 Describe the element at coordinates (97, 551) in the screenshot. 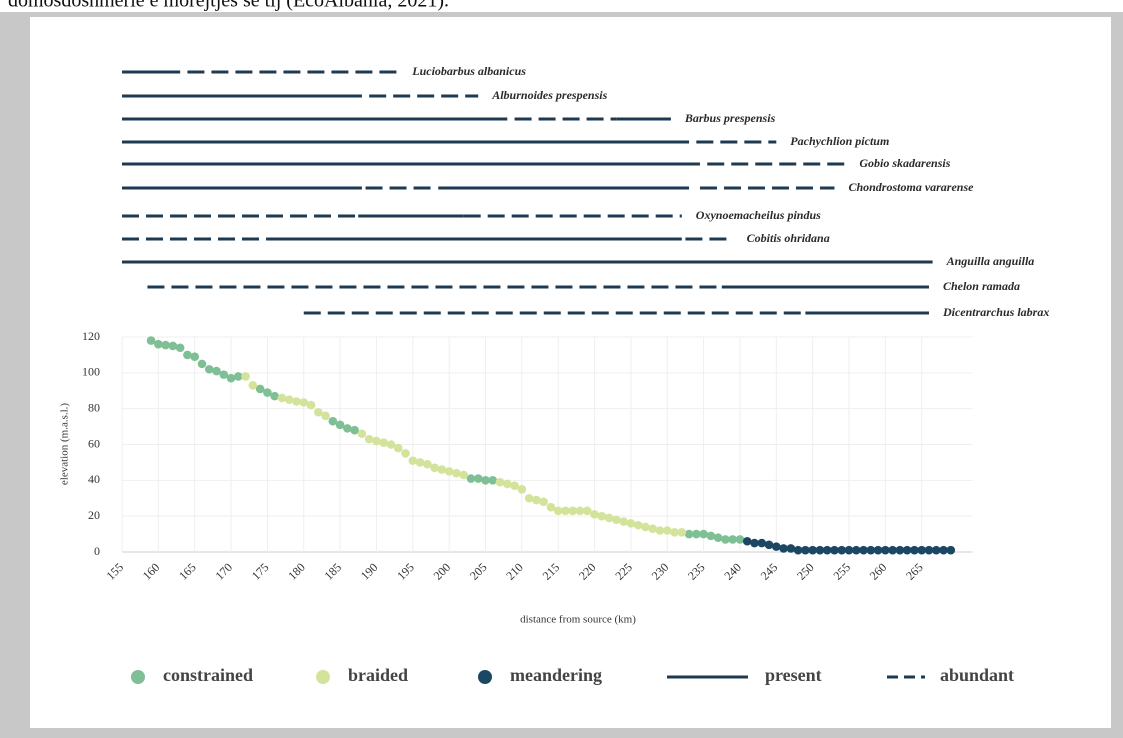

I see `y-tick-label: 0` at that location.